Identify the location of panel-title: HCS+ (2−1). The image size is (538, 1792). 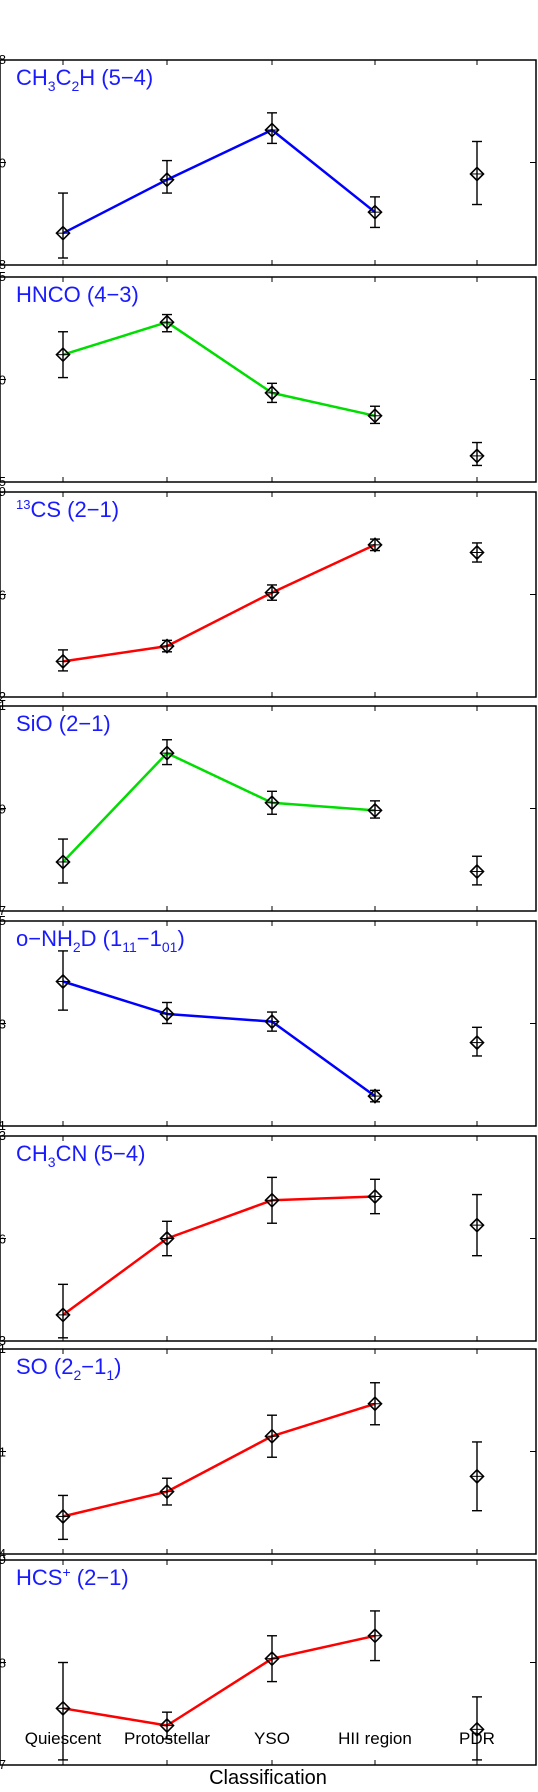
(72, 1577).